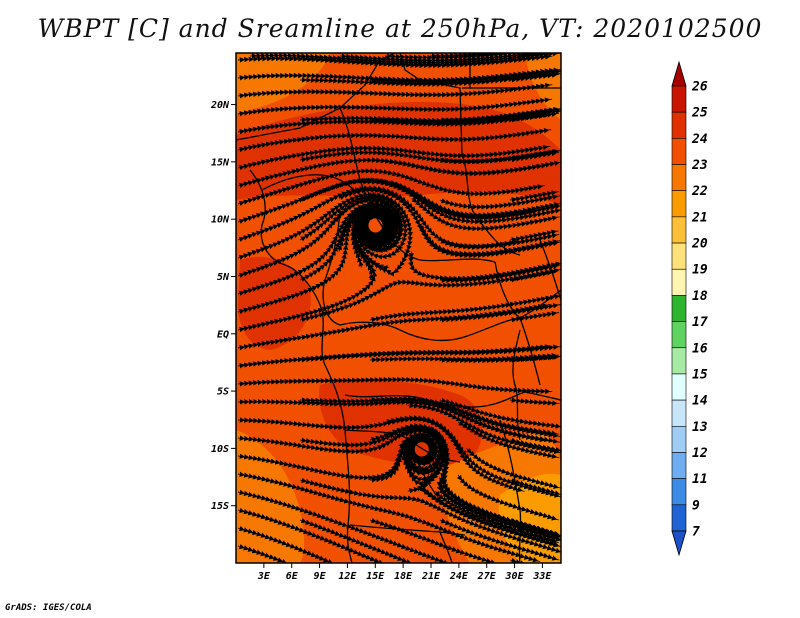 The height and width of the screenshot is (618, 800). What do you see at coordinates (696, 505) in the screenshot?
I see `colorbar-label: 9` at bounding box center [696, 505].